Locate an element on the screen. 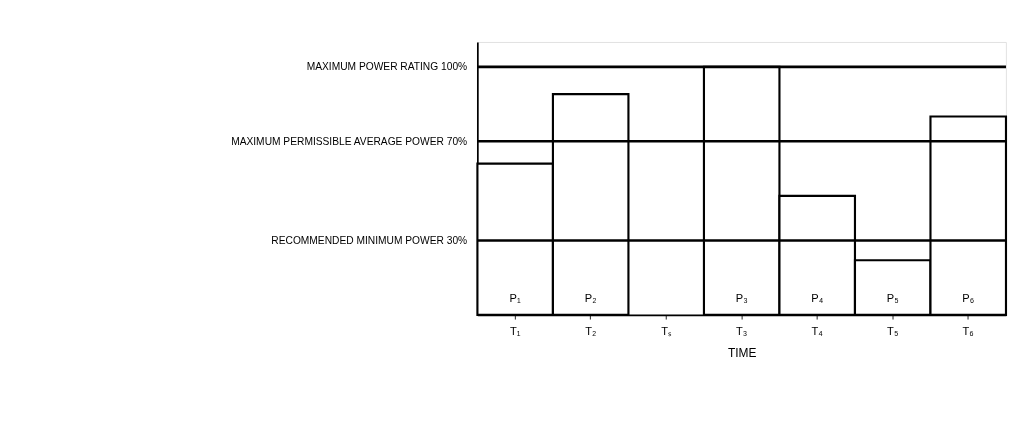 The image size is (1029, 438). annotation: P₅ is located at coordinates (892, 298).